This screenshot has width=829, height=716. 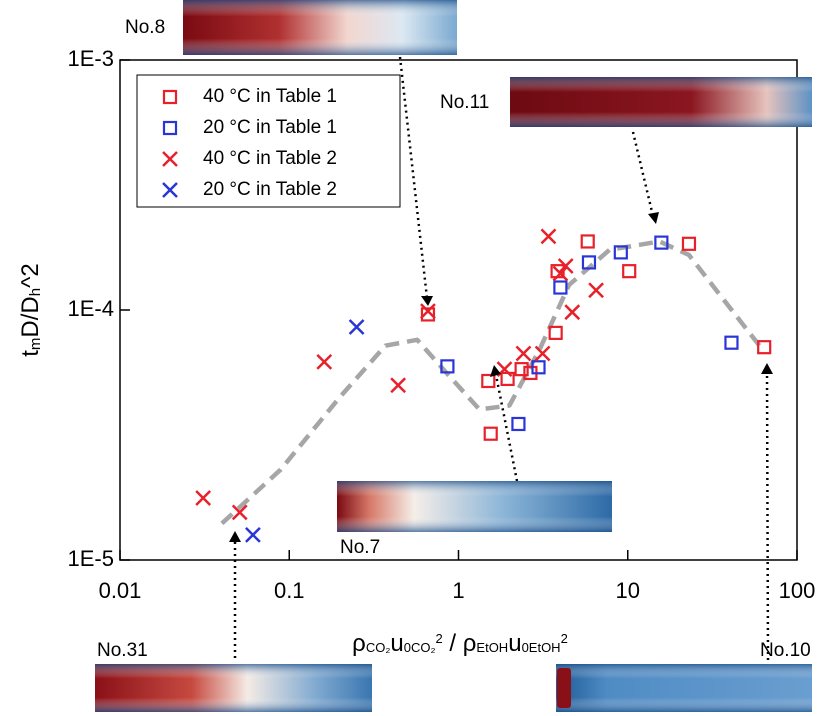 What do you see at coordinates (120, 590) in the screenshot?
I see `x-tick-label: 0.01` at bounding box center [120, 590].